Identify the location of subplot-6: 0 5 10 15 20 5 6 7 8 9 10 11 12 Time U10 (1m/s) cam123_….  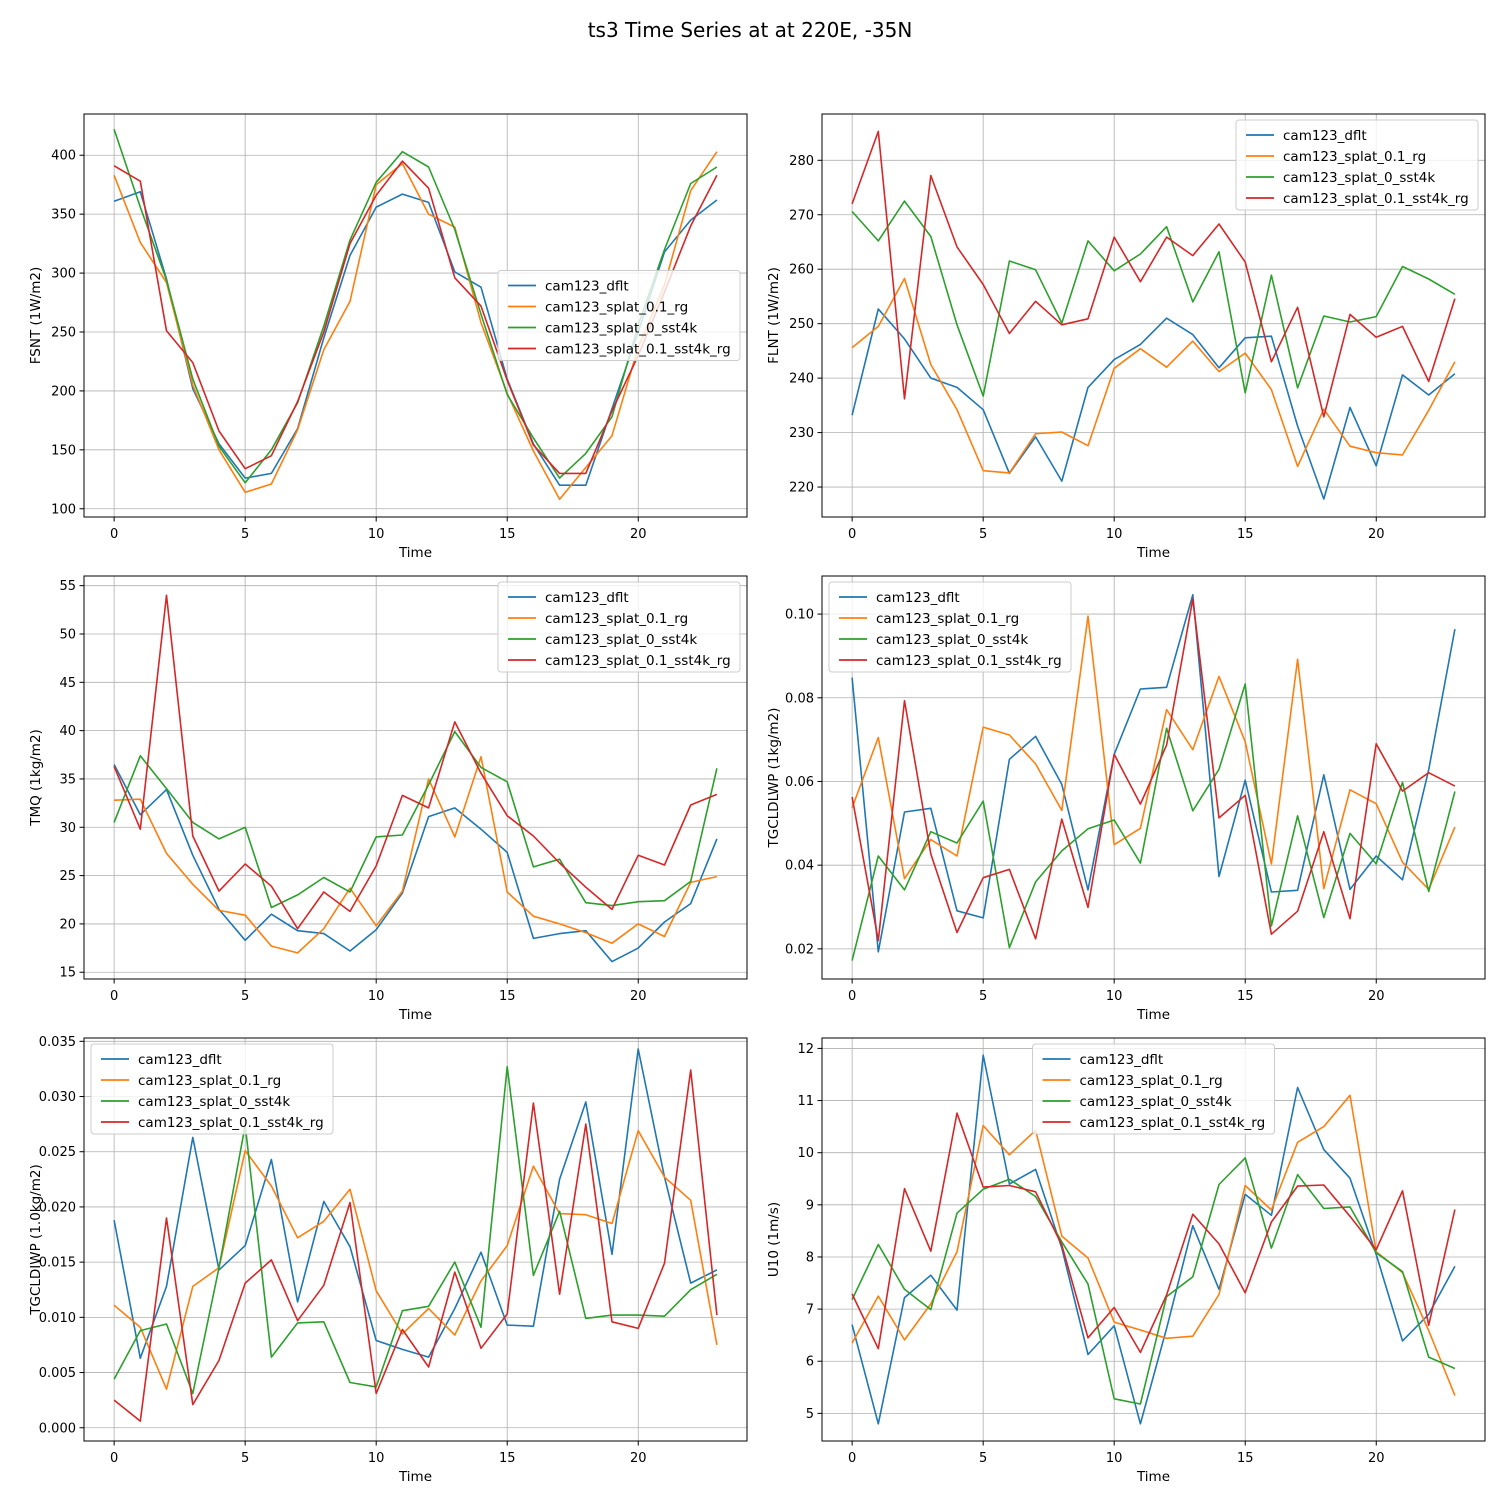
(1126, 1261).